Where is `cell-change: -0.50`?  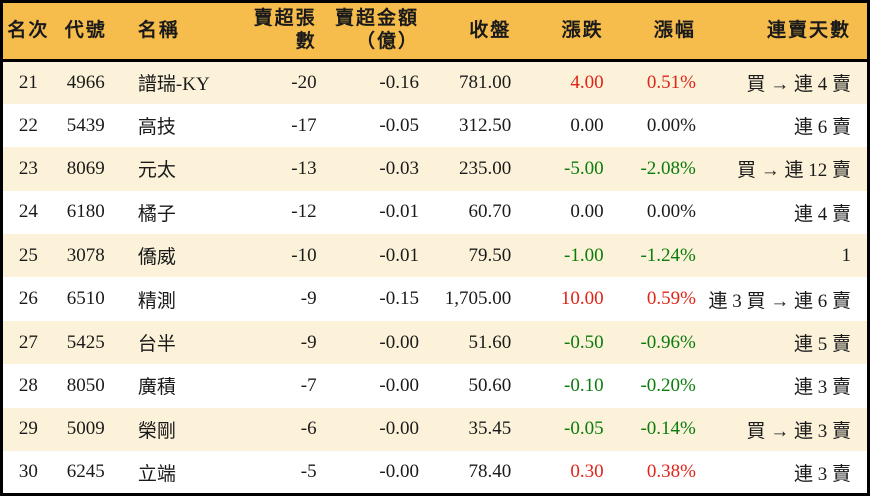
cell-change: -0.50 is located at coordinates (584, 342).